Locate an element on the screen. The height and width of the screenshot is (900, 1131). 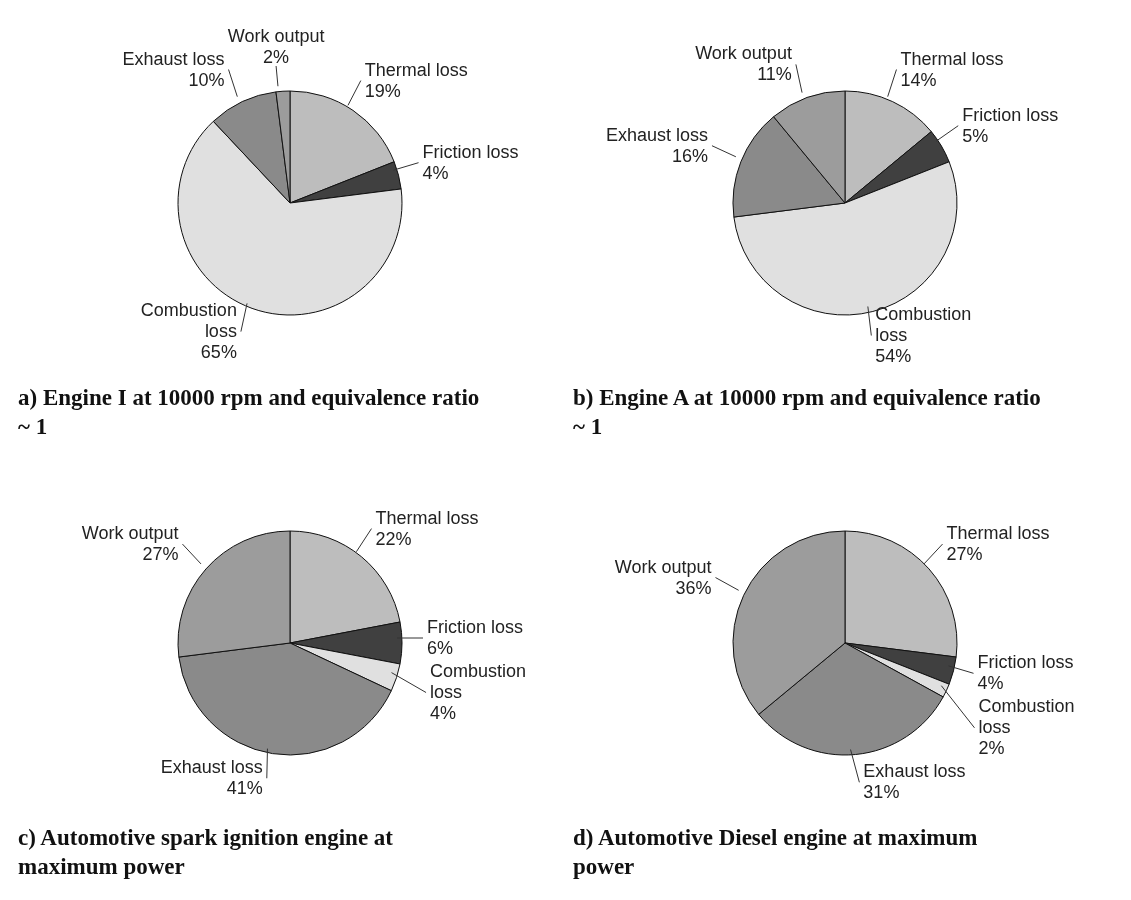
data-label: 16% is located at coordinates (689, 155).